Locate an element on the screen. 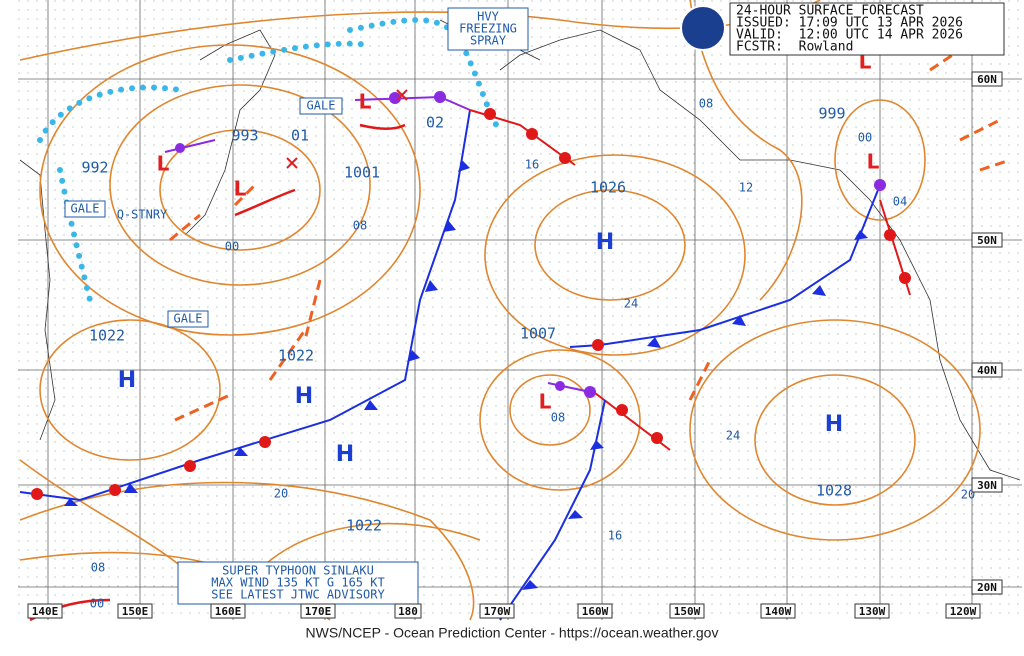  longitude-label: 140W is located at coordinates (778, 611).